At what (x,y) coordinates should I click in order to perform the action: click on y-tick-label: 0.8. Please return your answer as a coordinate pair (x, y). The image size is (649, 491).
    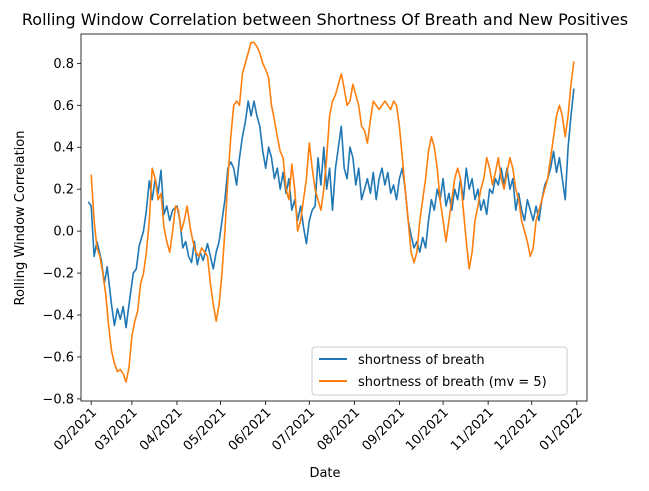
    Looking at the image, I should click on (63, 64).